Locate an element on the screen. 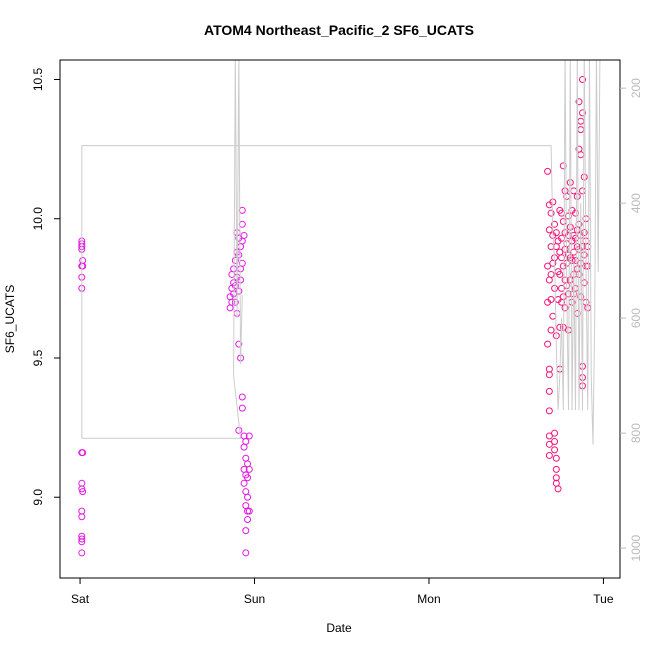  x-tick-label: Mon is located at coordinates (428, 599).